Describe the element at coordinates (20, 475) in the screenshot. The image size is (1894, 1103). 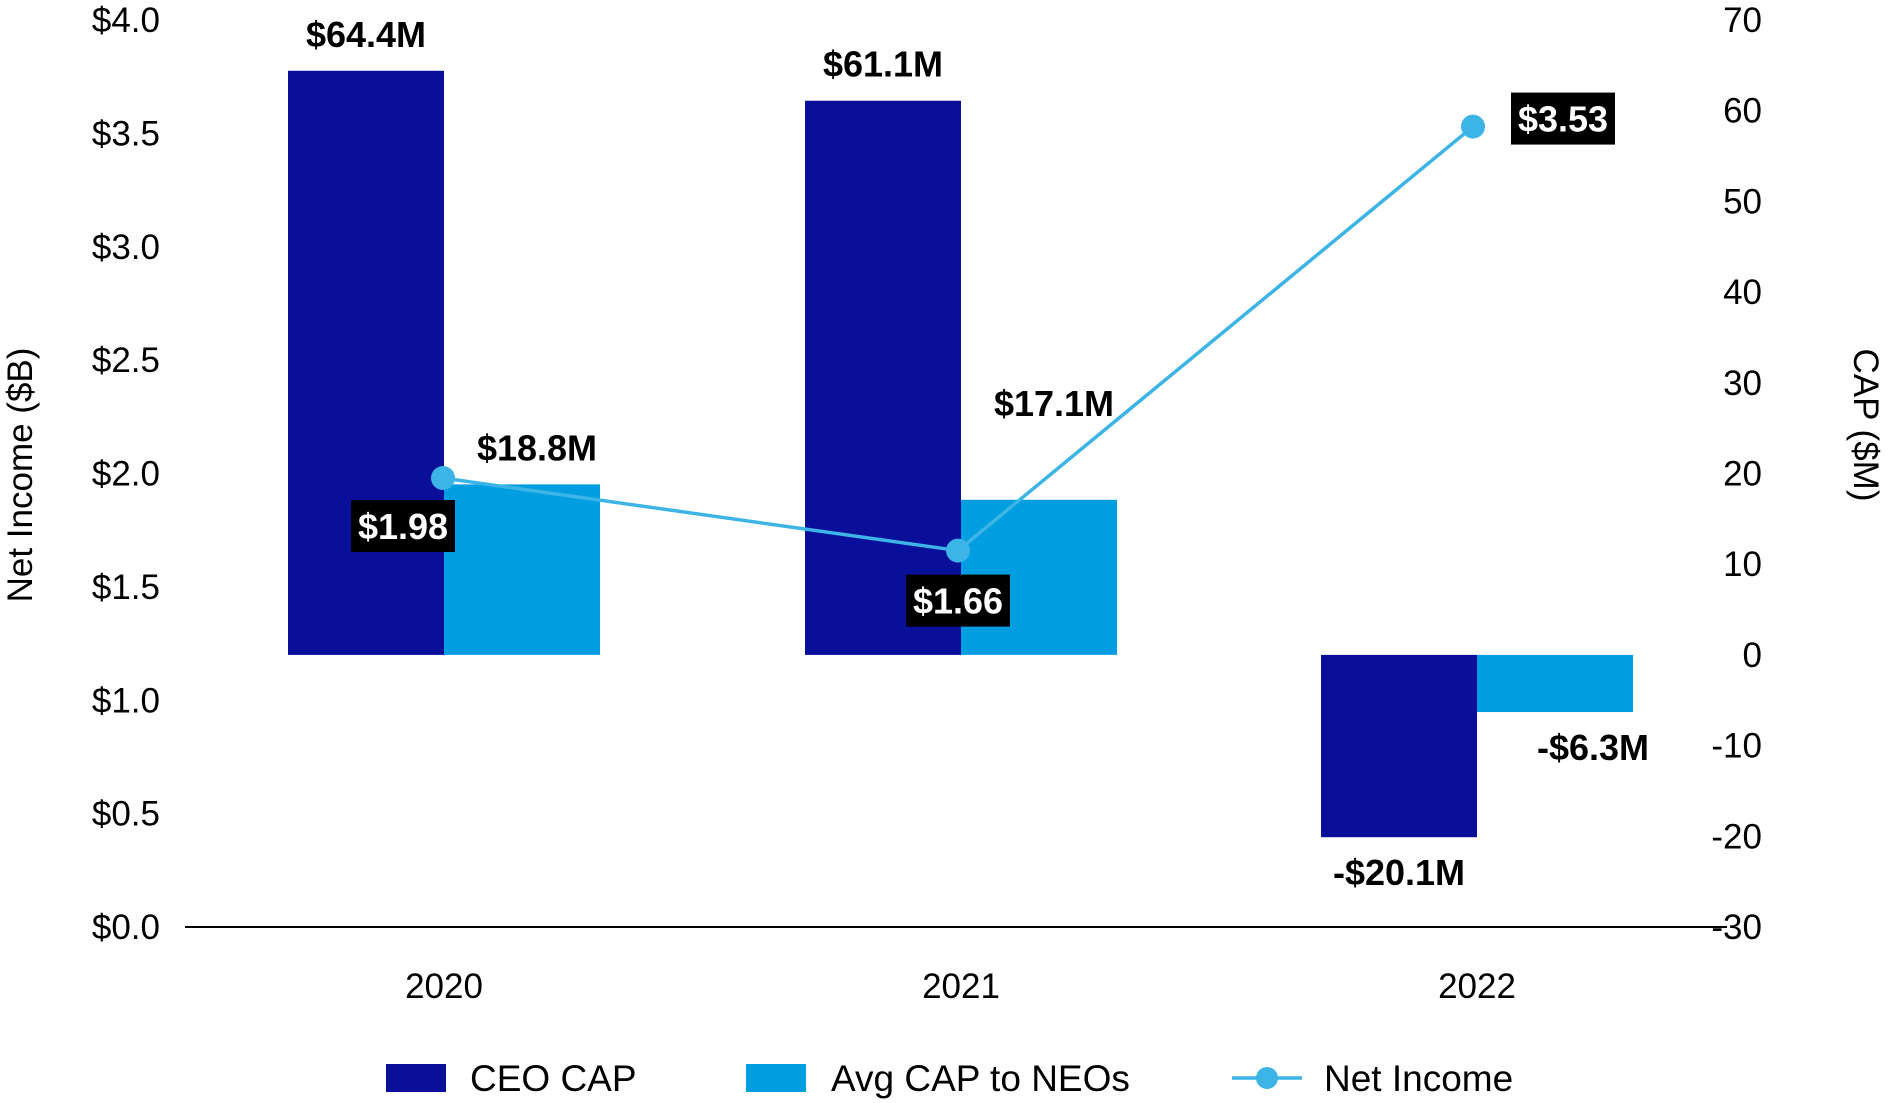
I see `left-axis-title: Net Income ($B)` at that location.